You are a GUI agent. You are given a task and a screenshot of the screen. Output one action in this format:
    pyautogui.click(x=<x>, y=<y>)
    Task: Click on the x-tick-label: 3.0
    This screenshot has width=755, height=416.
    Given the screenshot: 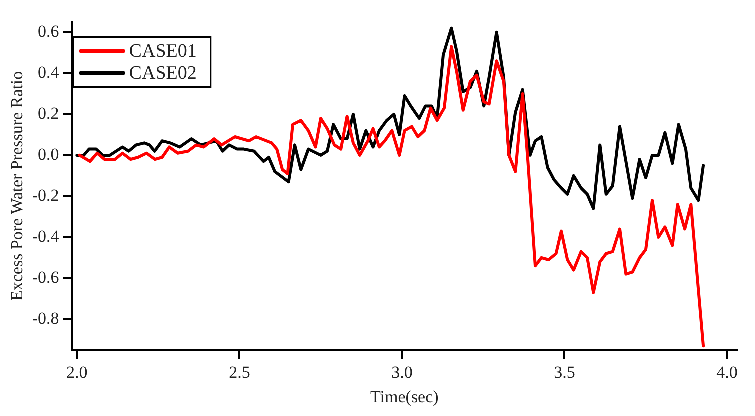 What is the action you would take?
    pyautogui.click(x=402, y=372)
    